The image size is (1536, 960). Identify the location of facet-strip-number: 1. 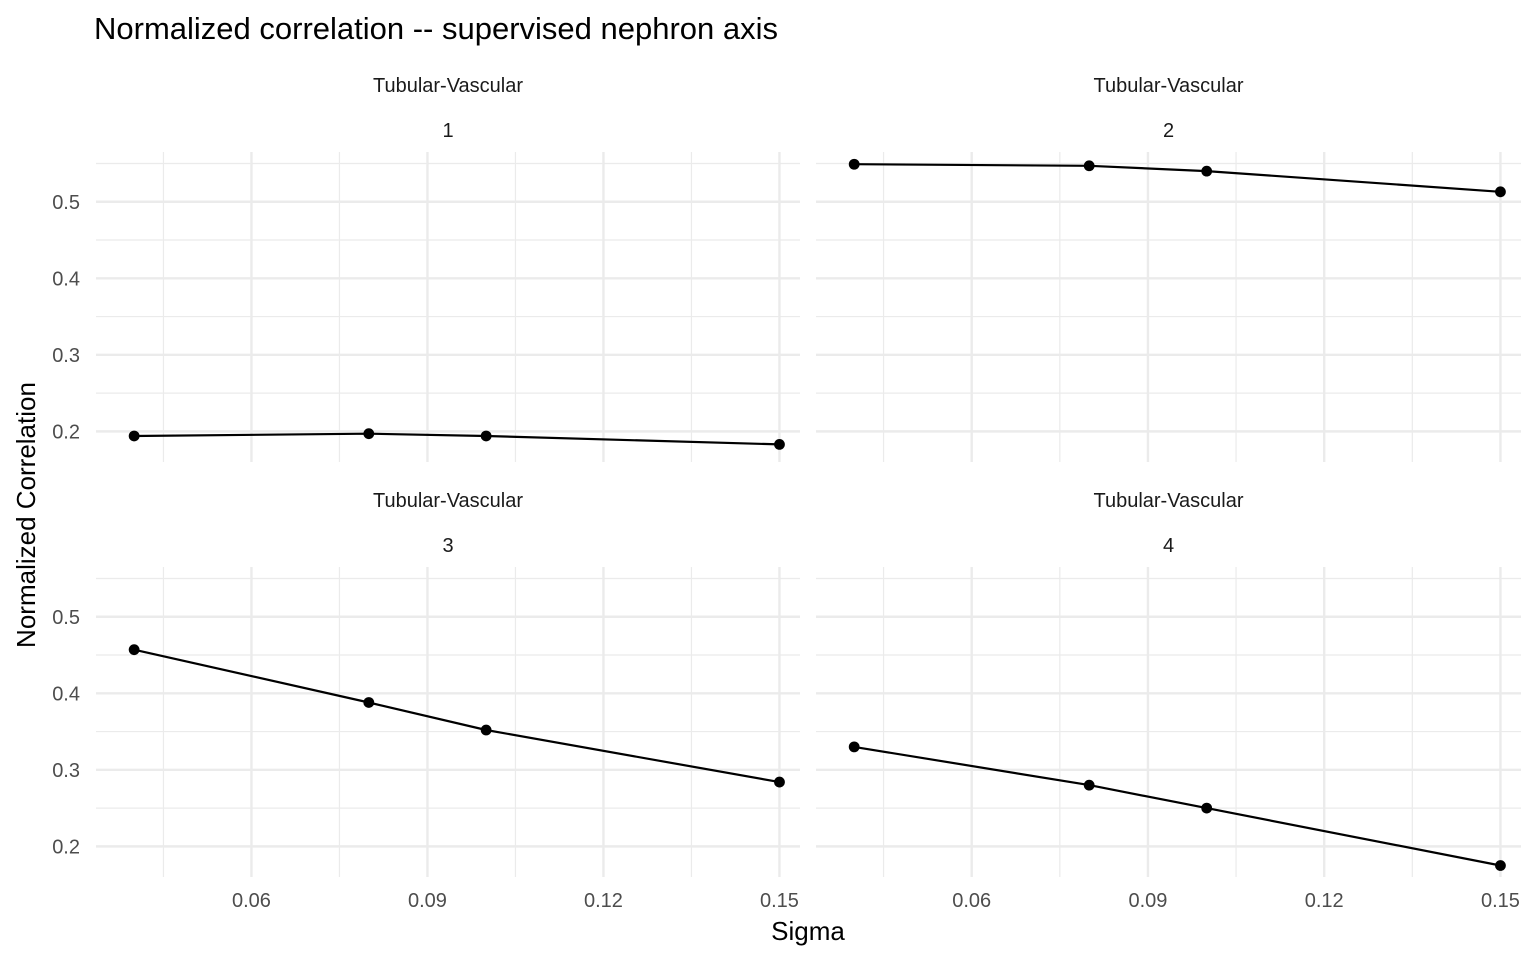
(447, 131).